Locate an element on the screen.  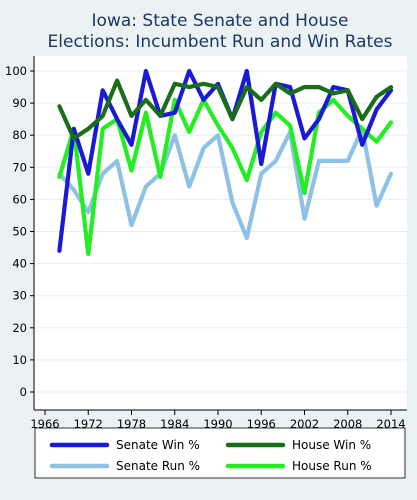
x-tick-label: 1990 is located at coordinates (217, 424).